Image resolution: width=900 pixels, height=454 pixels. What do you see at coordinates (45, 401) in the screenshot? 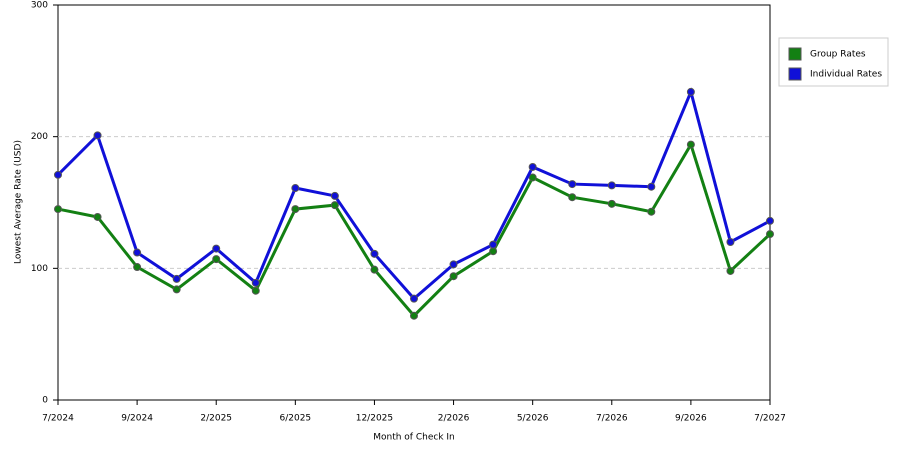
I see `y-tick-label: 0` at bounding box center [45, 401].